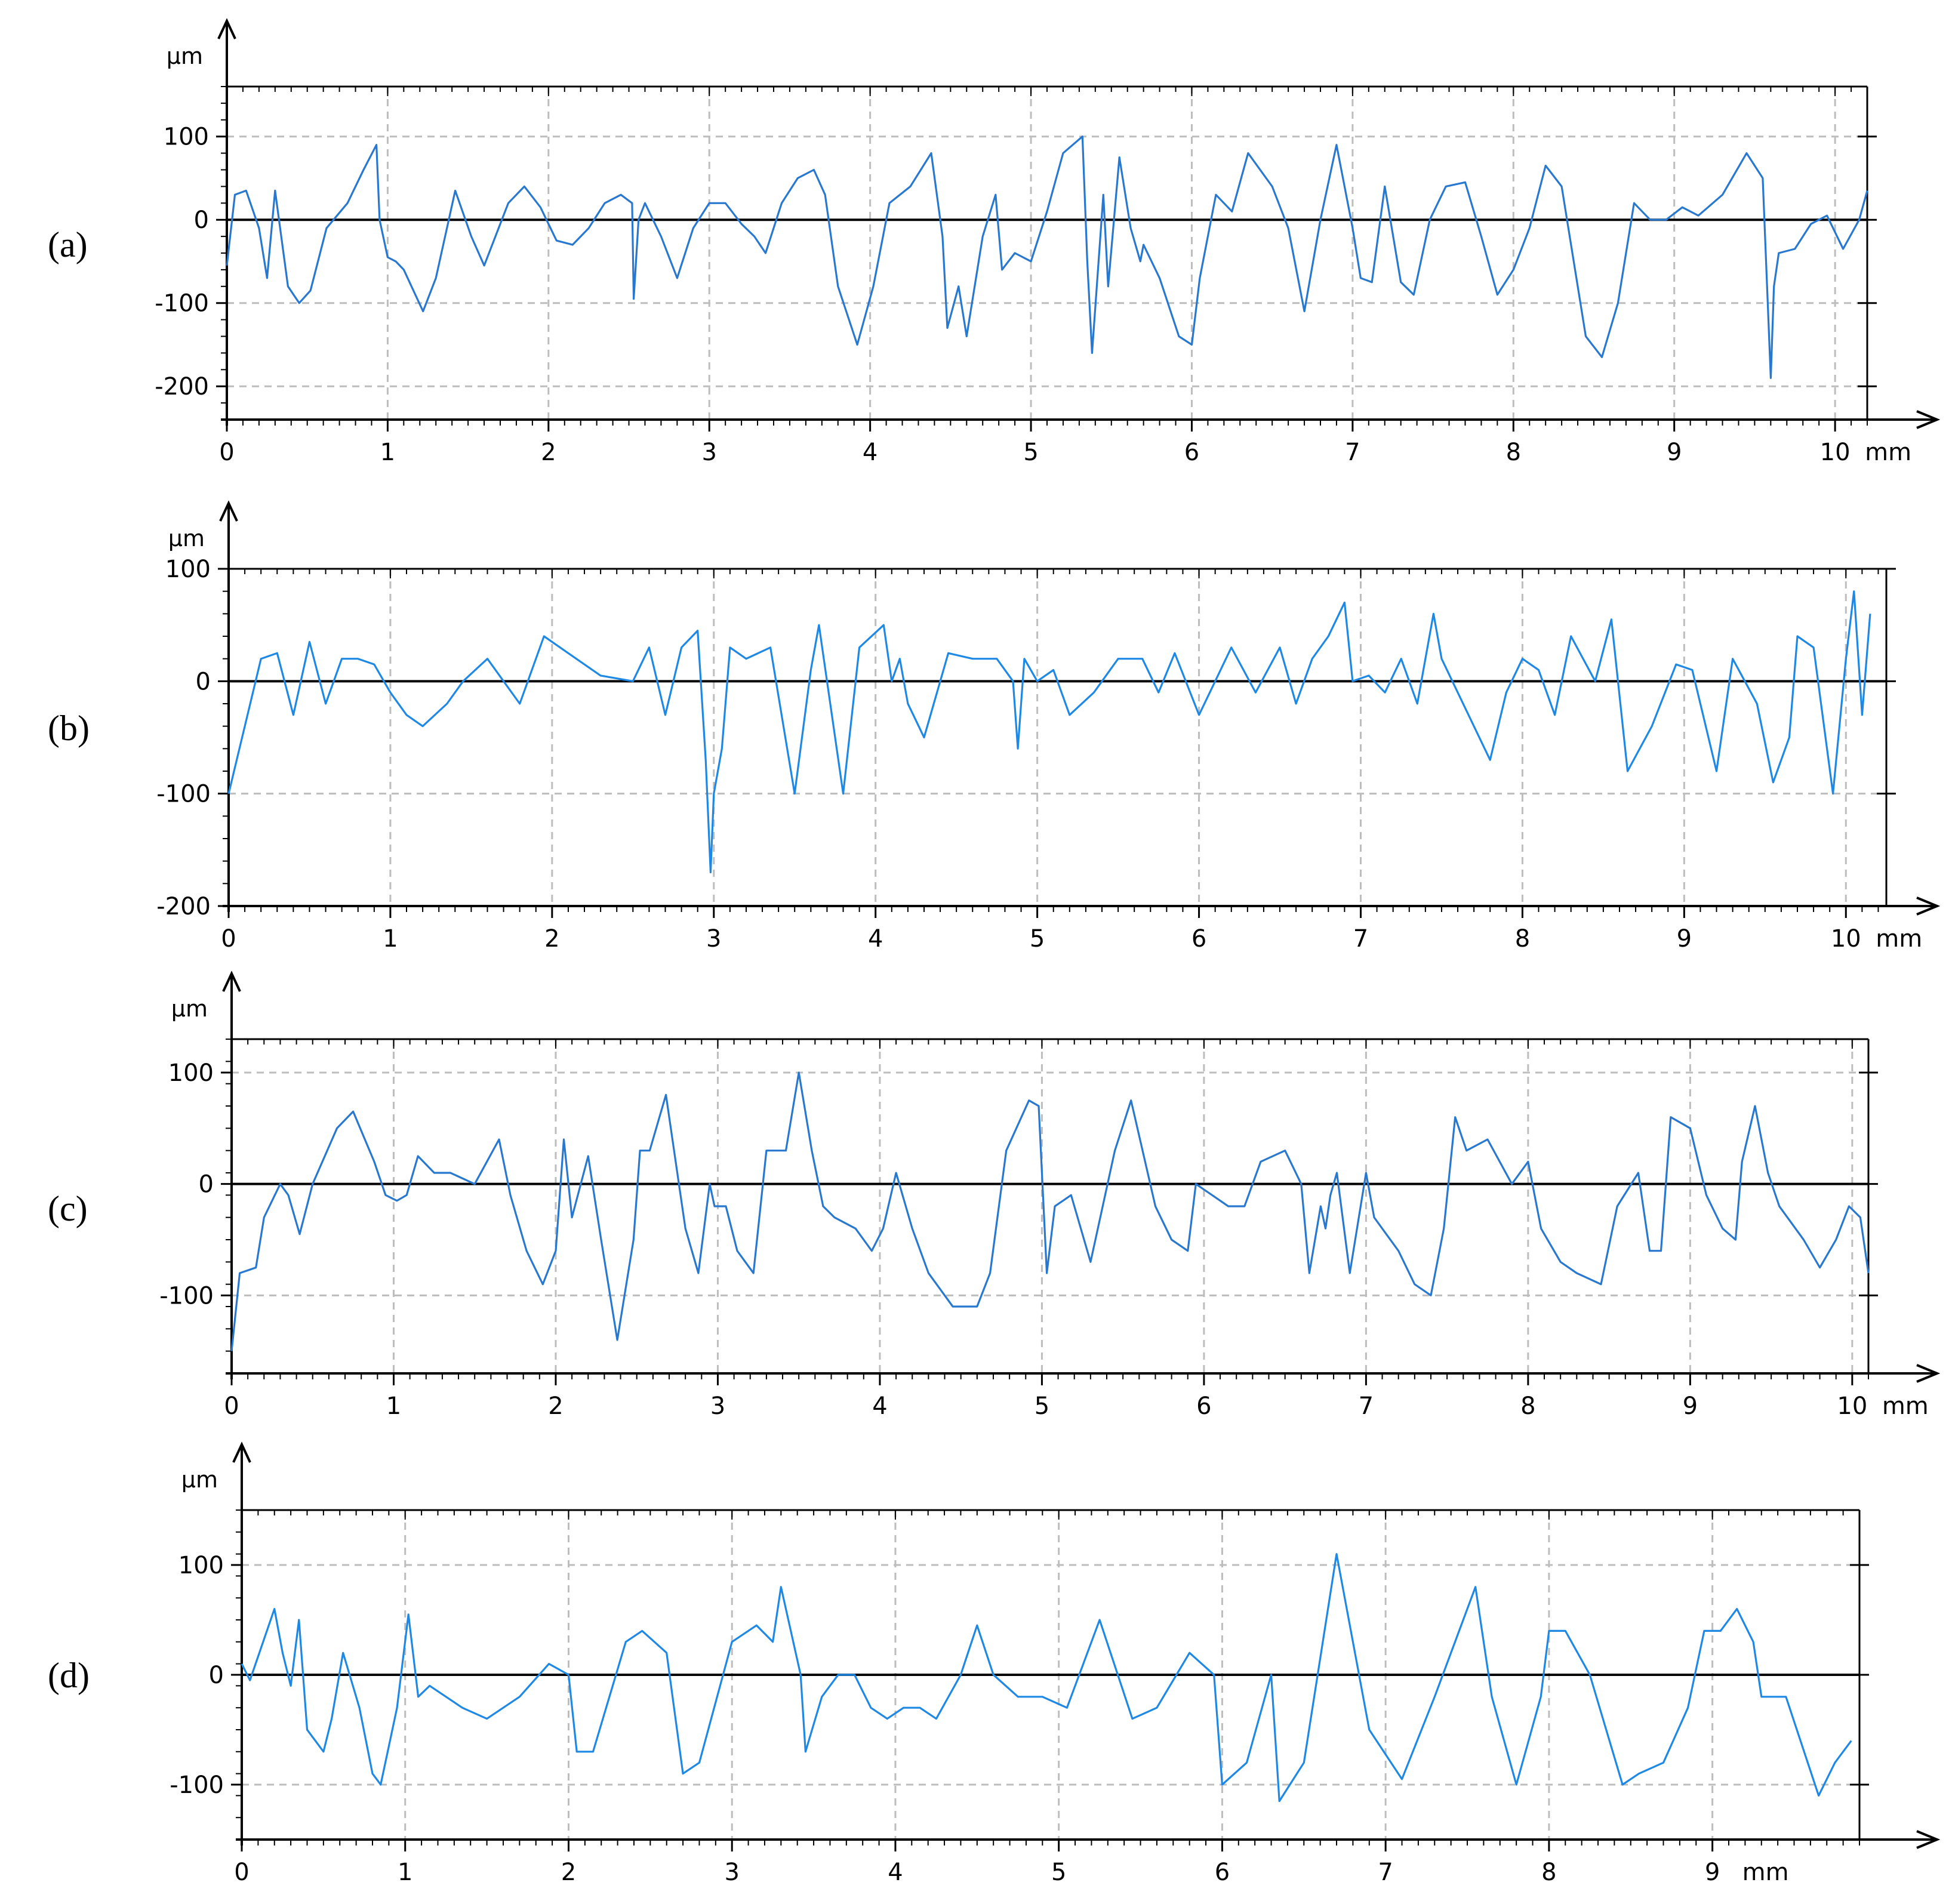 The width and height of the screenshot is (1952, 1904). Describe the element at coordinates (68, 244) in the screenshot. I see `panel-label: (a)` at that location.